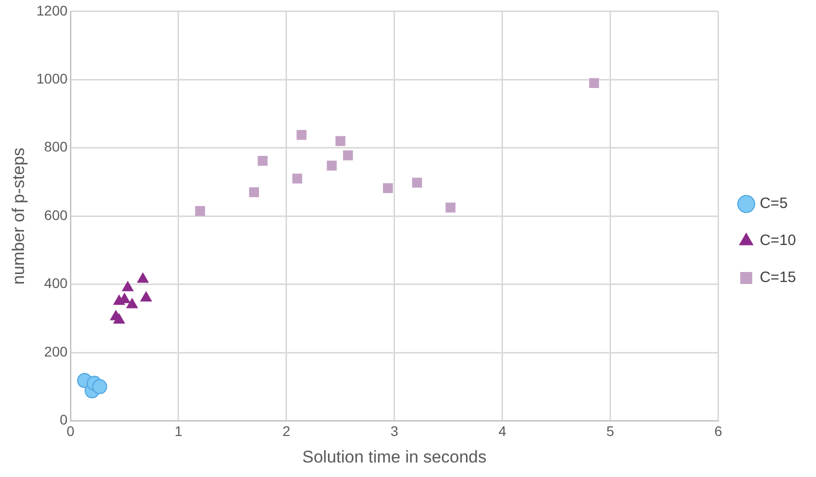 This screenshot has height=477, width=816. What do you see at coordinates (64, 420) in the screenshot?
I see `y-tick-label: 0` at bounding box center [64, 420].